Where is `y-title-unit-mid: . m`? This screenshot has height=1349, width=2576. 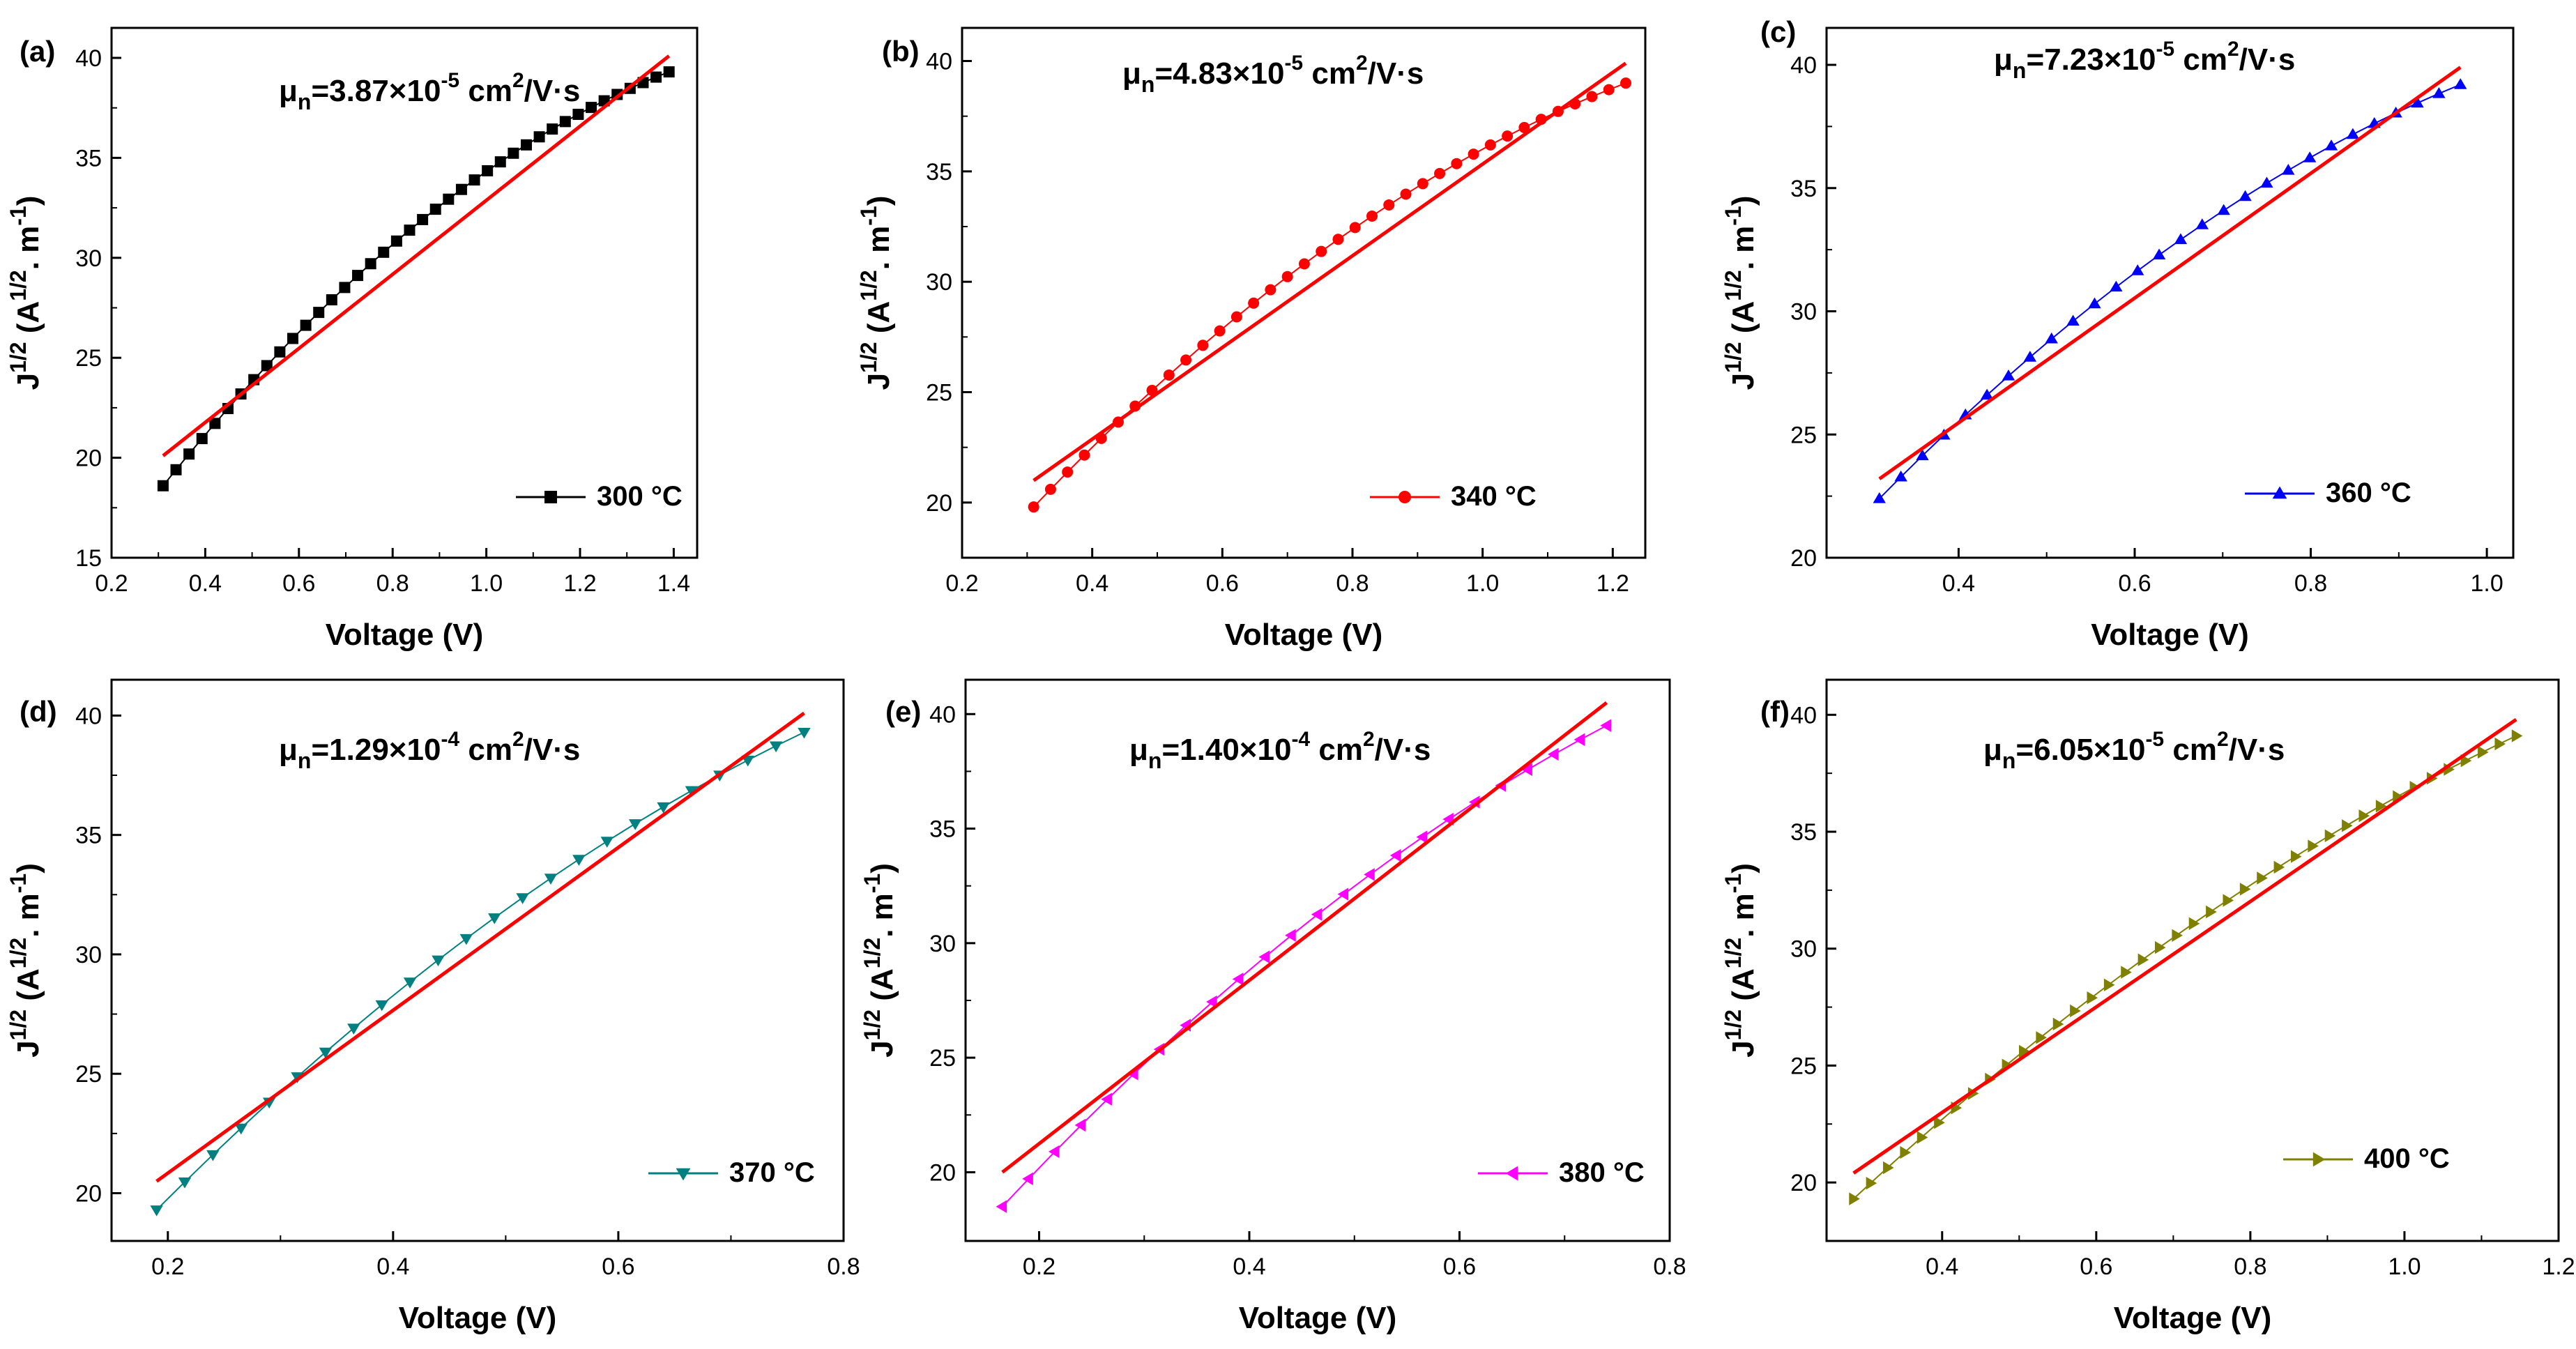 y-title-unit-mid: . m is located at coordinates (28, 915).